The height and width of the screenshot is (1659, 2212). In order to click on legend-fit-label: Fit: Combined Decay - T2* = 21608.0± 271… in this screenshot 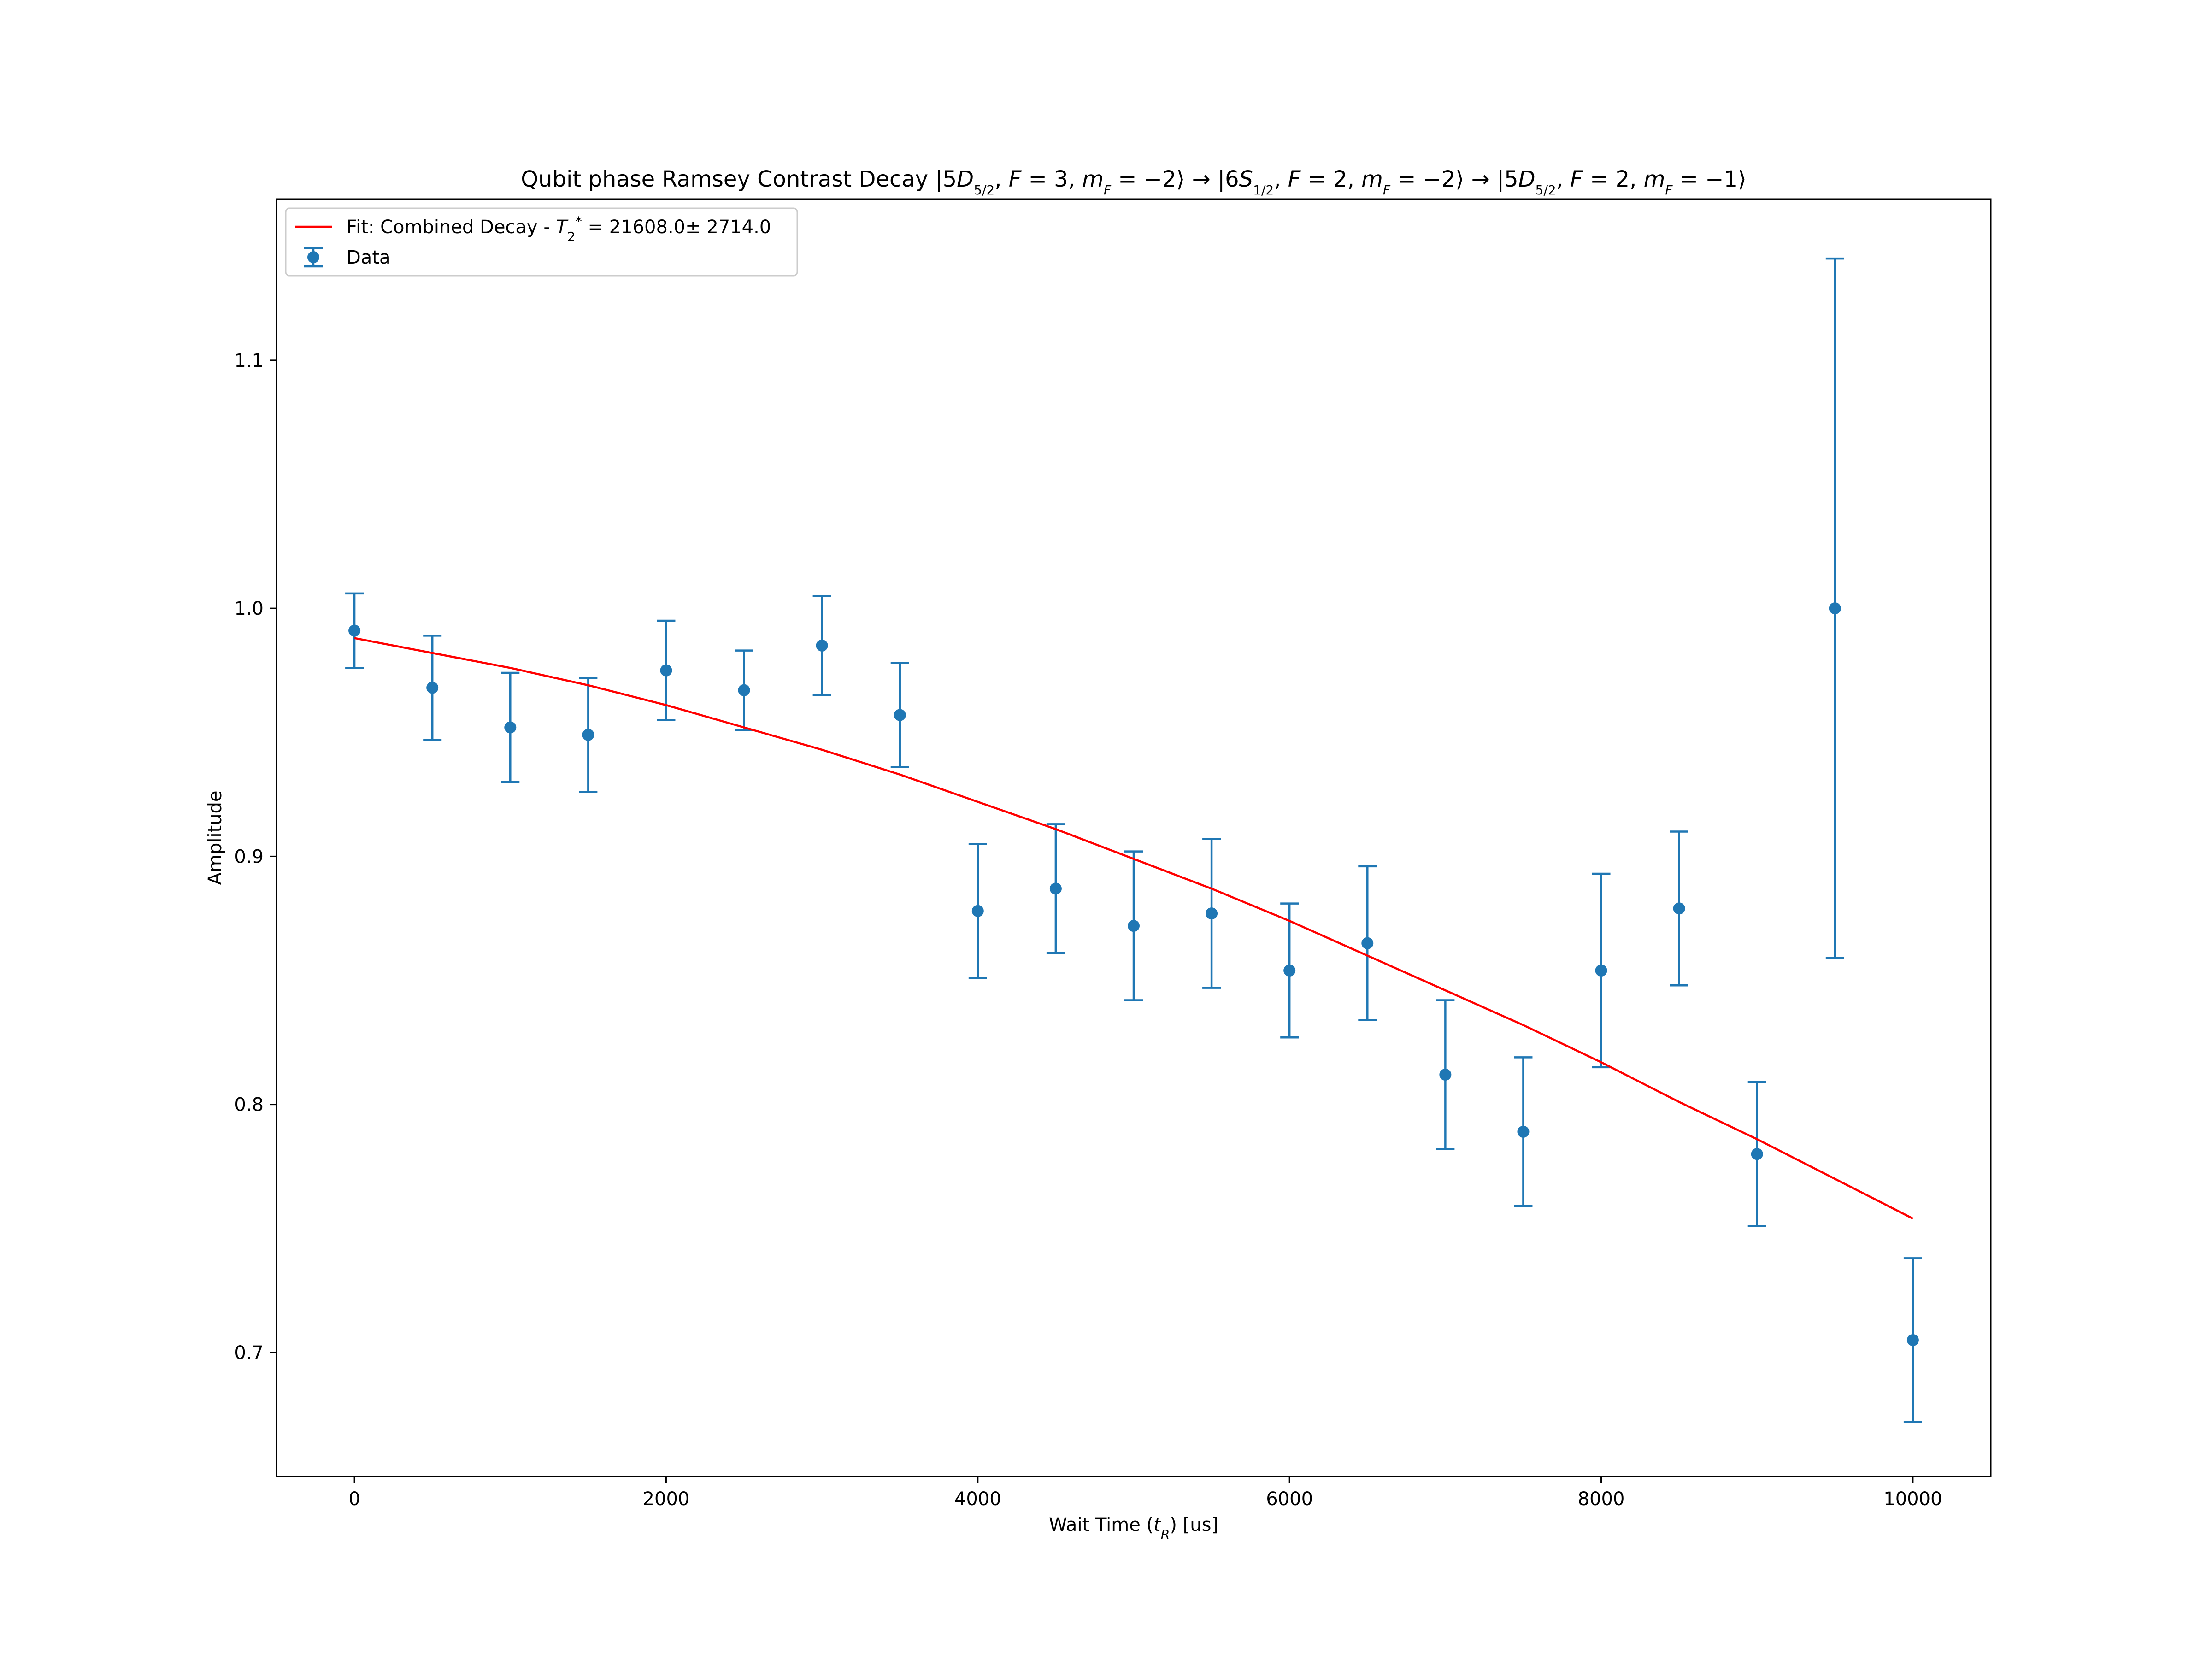, I will do `click(559, 229)`.